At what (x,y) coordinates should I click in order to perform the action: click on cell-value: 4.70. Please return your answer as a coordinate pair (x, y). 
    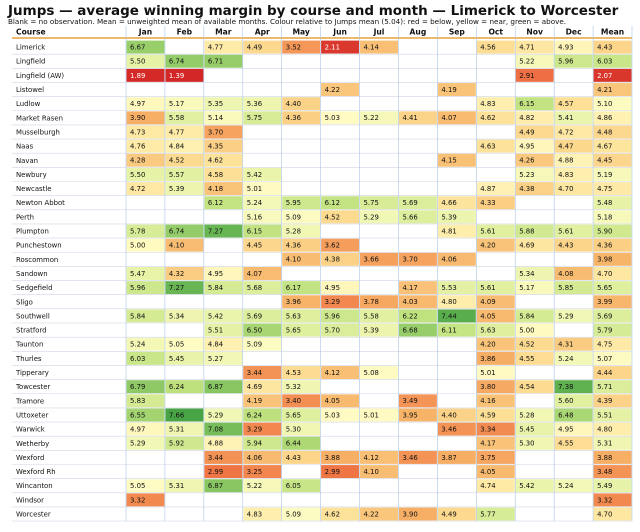
    Looking at the image, I should click on (604, 274).